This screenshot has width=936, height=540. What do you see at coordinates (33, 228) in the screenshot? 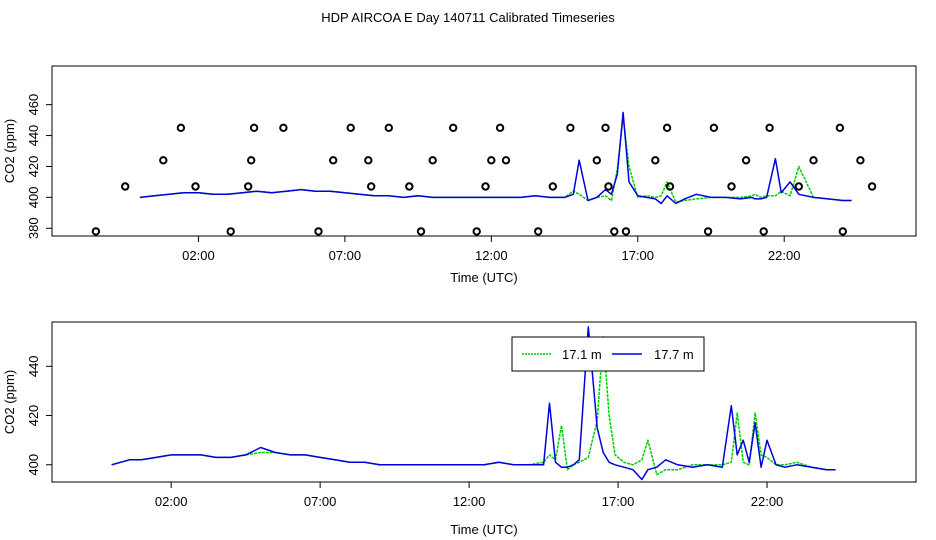
I see `y-tick-label: 380` at bounding box center [33, 228].